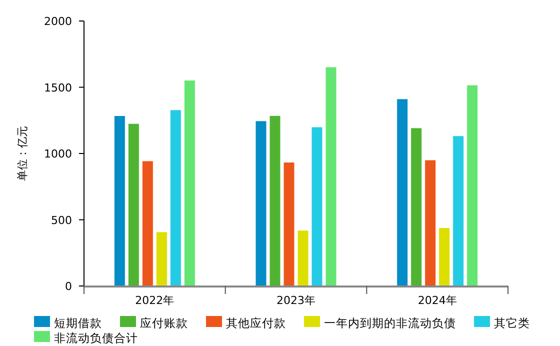 The width and height of the screenshot is (560, 346). I want to click on legend-label: 其他应付款, so click(256, 323).